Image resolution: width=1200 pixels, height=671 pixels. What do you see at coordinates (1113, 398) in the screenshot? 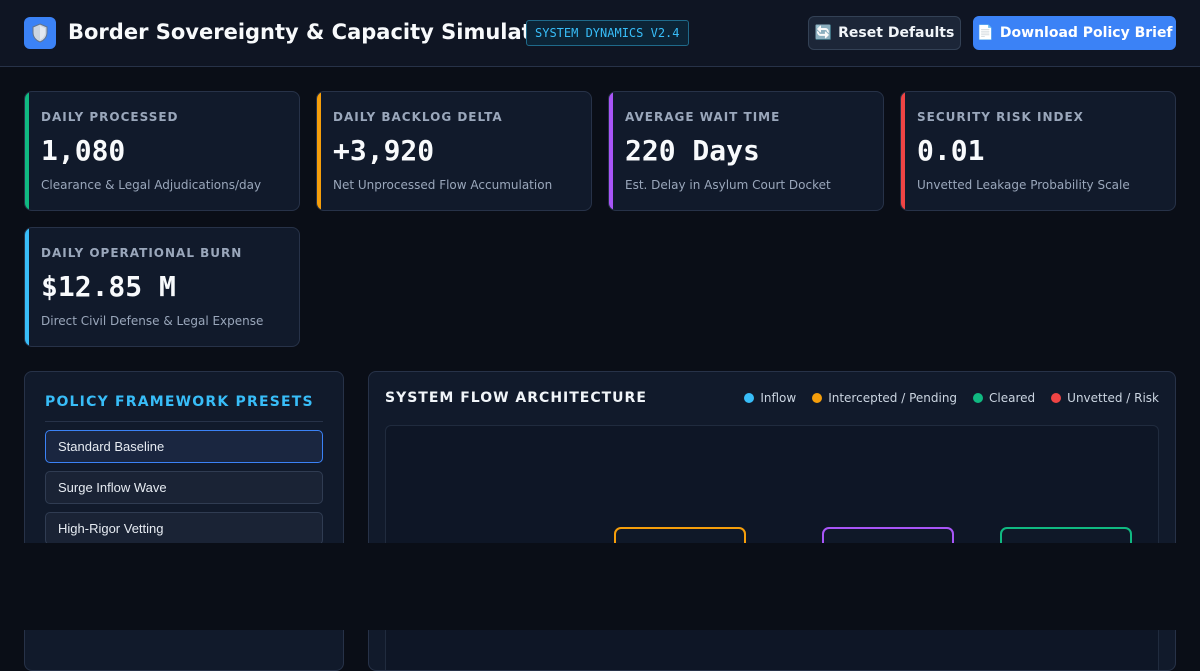
I see `legend-label: Unvetted / Risk` at bounding box center [1113, 398].